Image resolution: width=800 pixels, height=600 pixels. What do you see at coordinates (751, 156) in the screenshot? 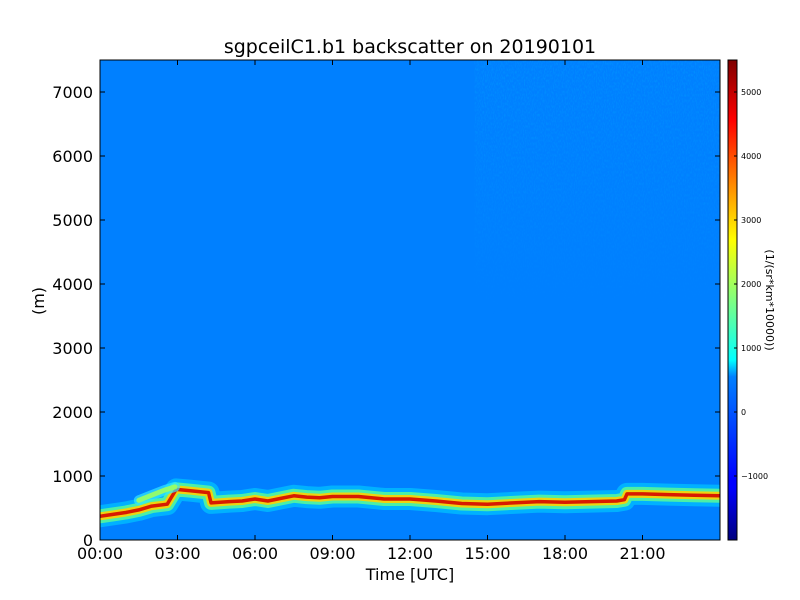
I see `colorbar-tick-label: 4000` at bounding box center [751, 156].